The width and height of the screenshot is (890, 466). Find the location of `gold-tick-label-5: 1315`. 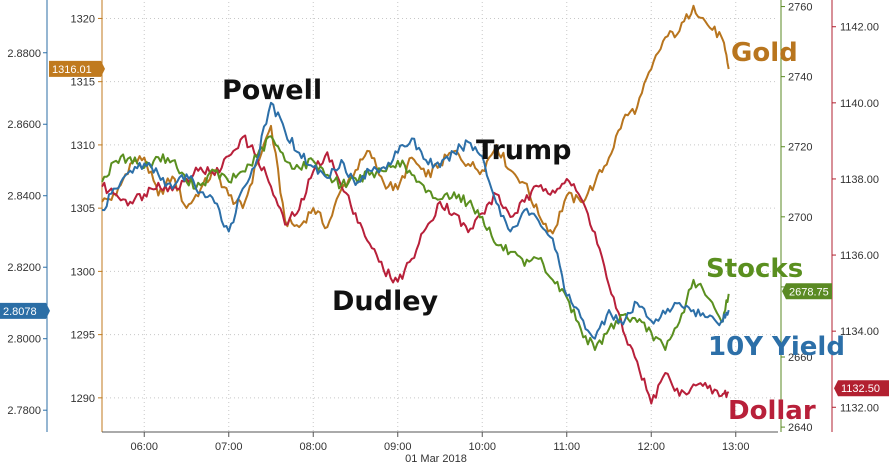

gold-tick-label-5: 1315 is located at coordinates (83, 83).